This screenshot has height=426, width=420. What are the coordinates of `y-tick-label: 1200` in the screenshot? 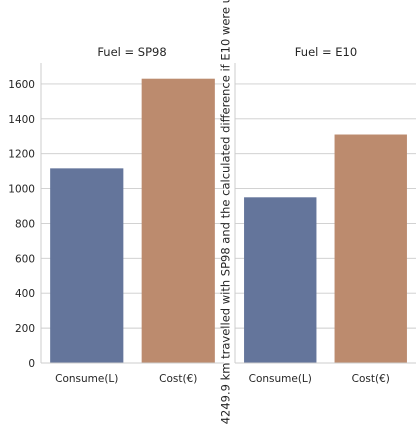 It's located at (21, 155).